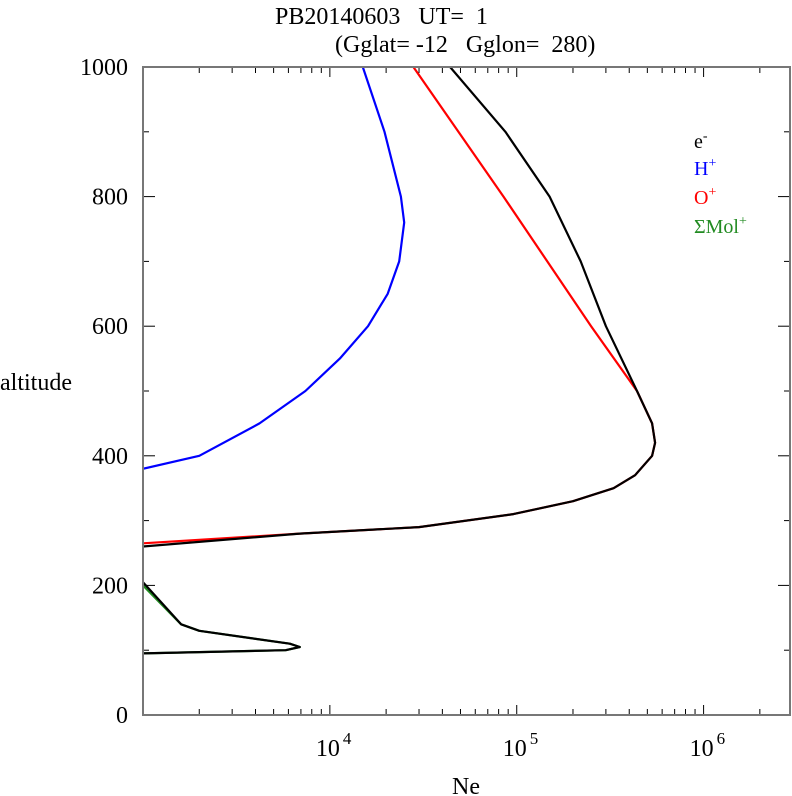  I want to click on legend: e- H+ O+ ΣMol+, so click(720, 183).